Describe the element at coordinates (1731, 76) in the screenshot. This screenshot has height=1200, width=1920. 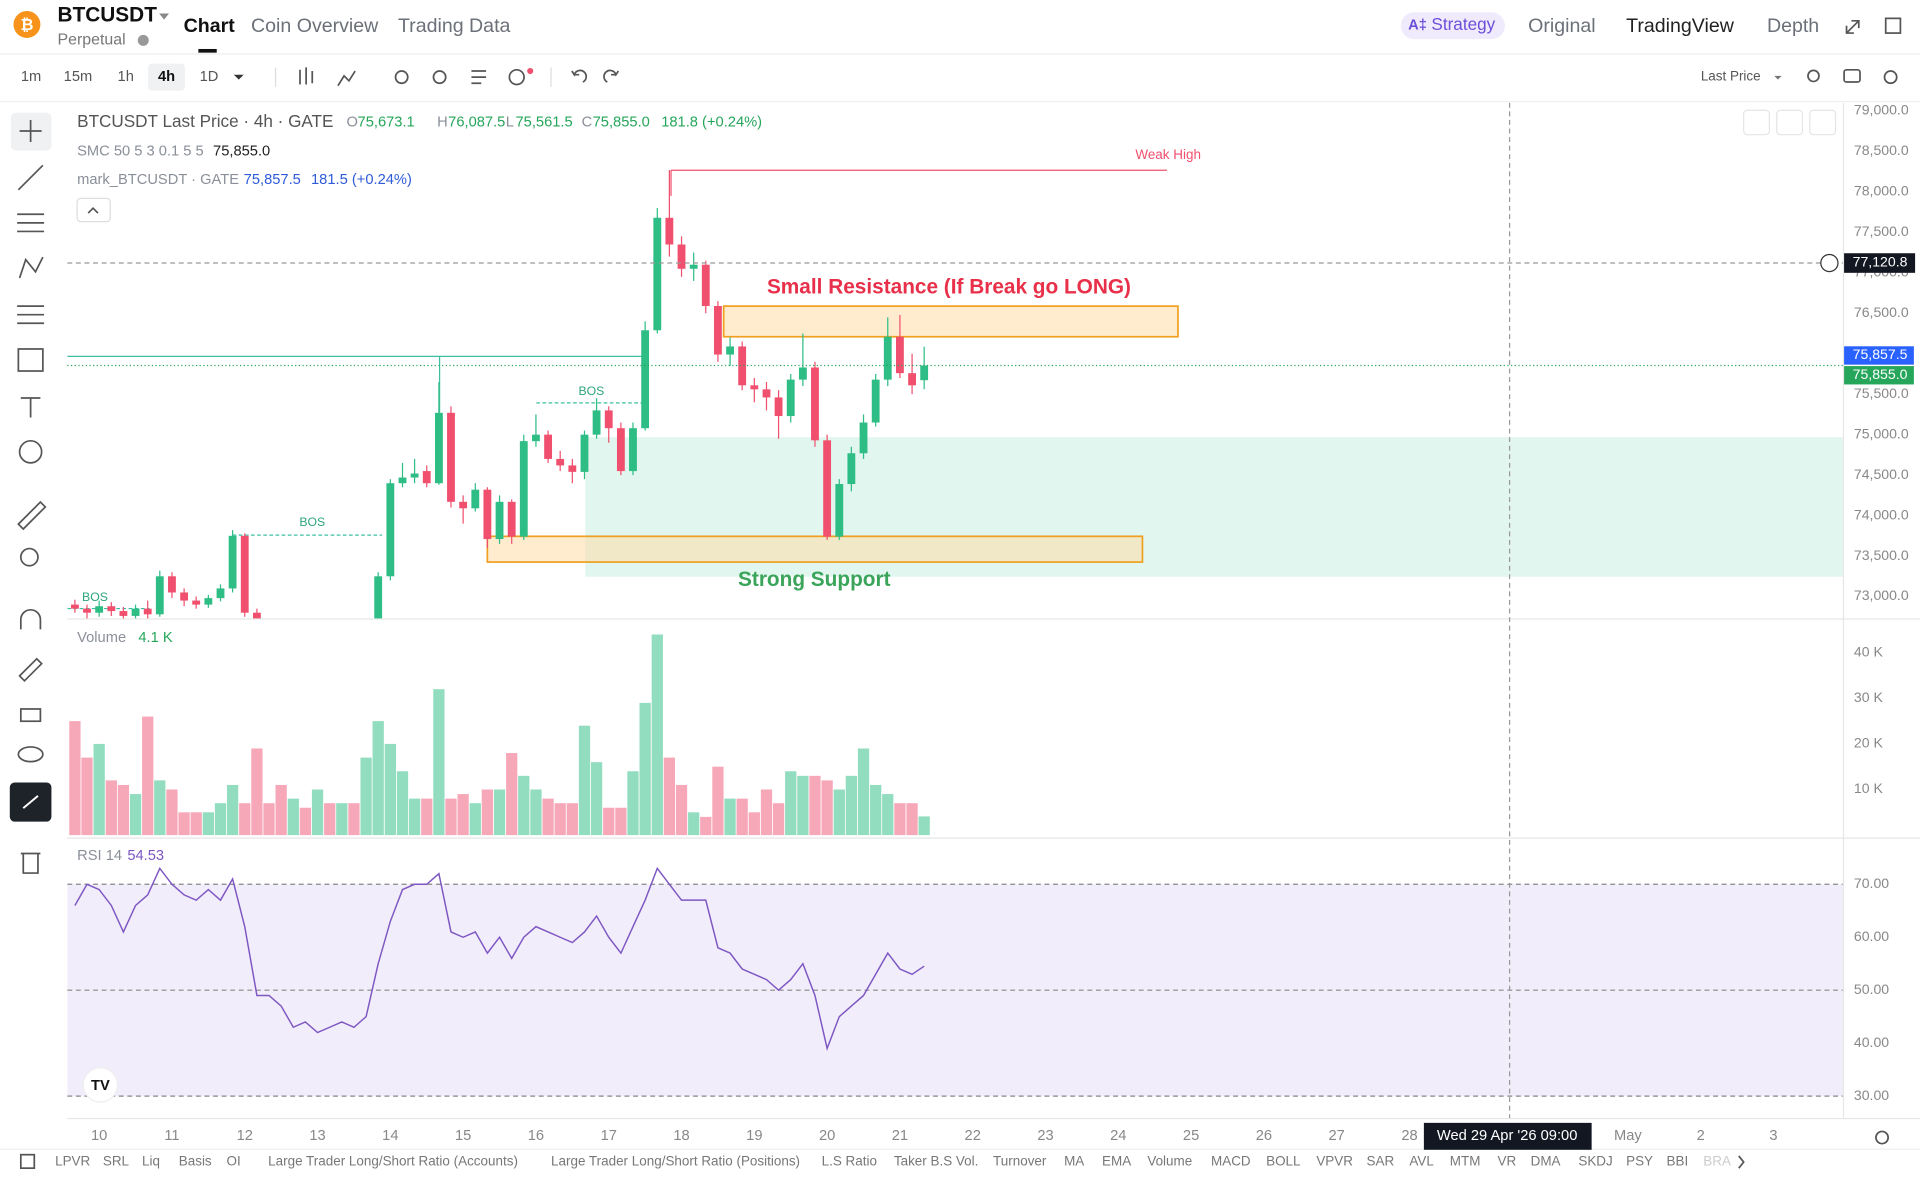
I see `price-type: Last Price` at that location.